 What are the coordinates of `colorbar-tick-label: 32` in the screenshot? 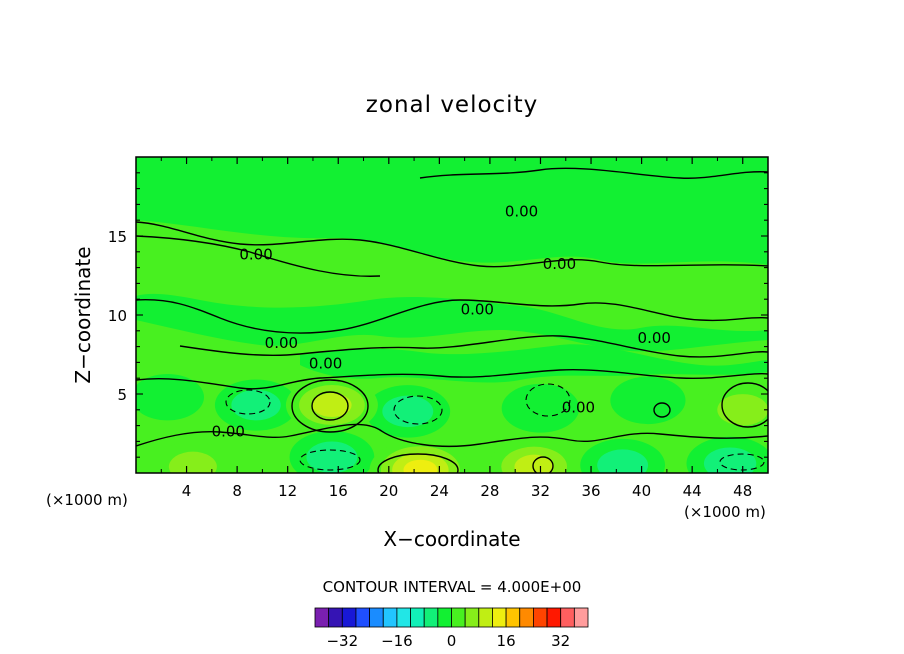 It's located at (560, 641).